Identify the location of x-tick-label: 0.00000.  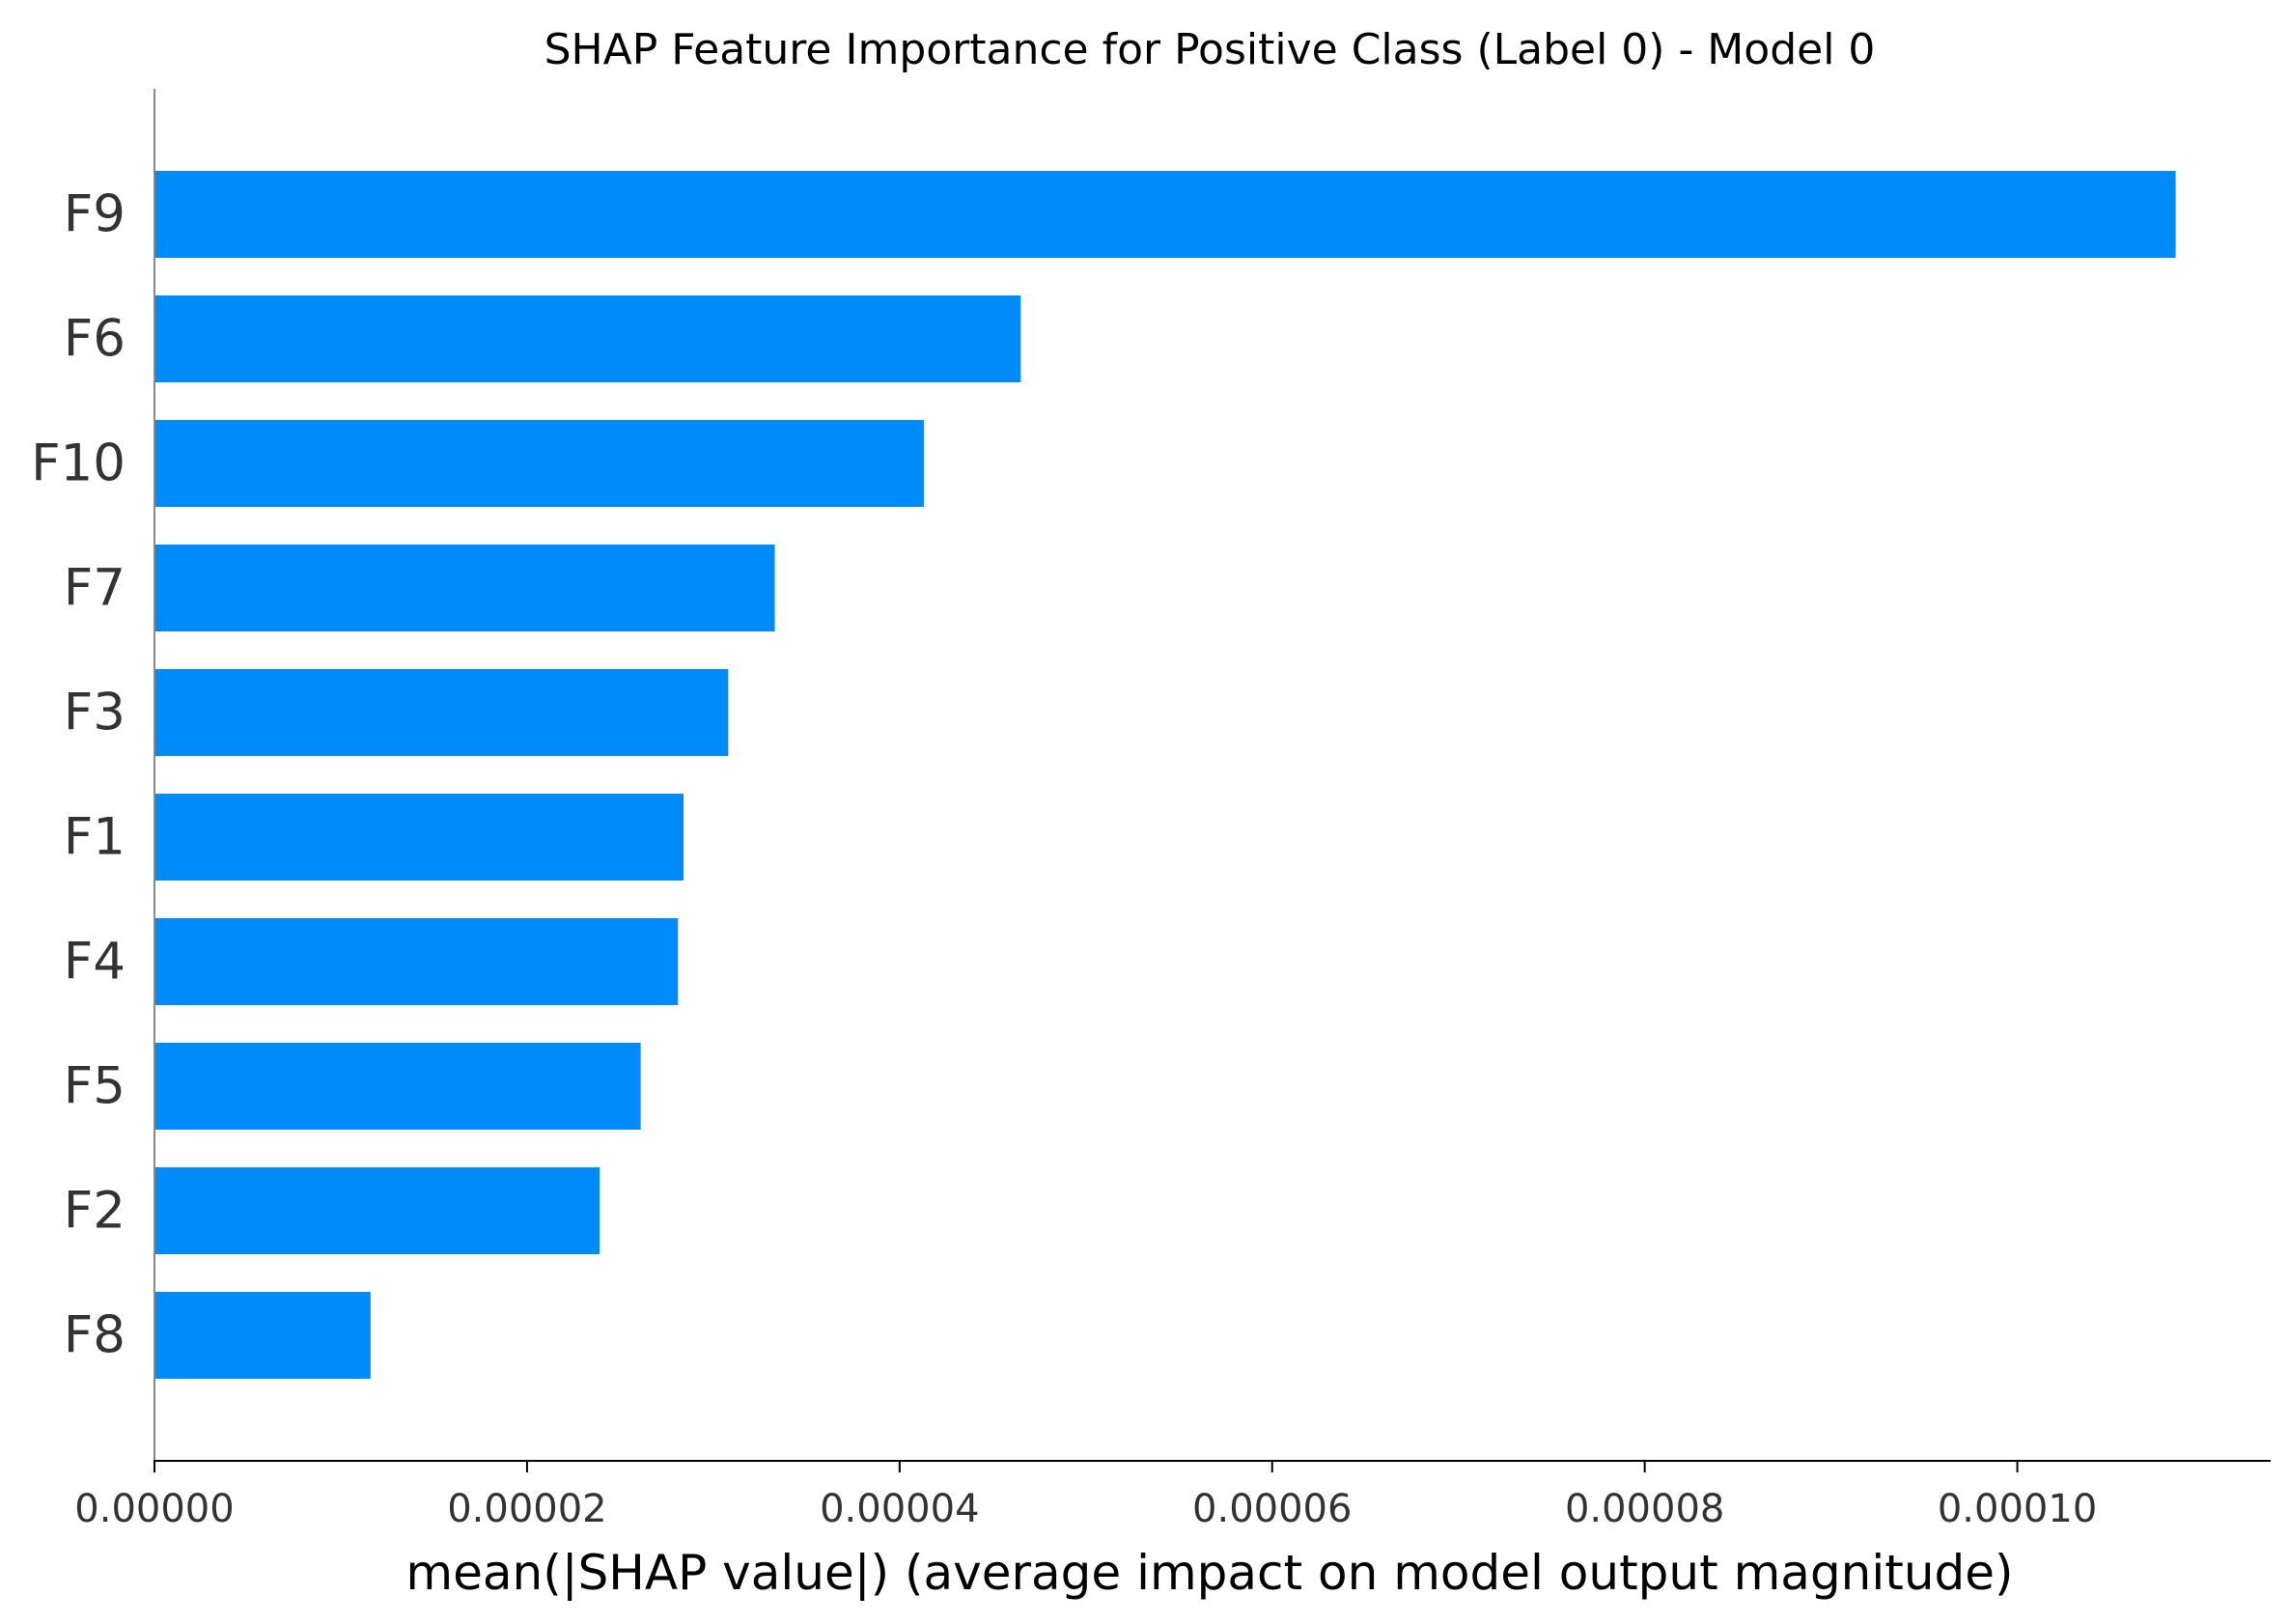
(154, 1509).